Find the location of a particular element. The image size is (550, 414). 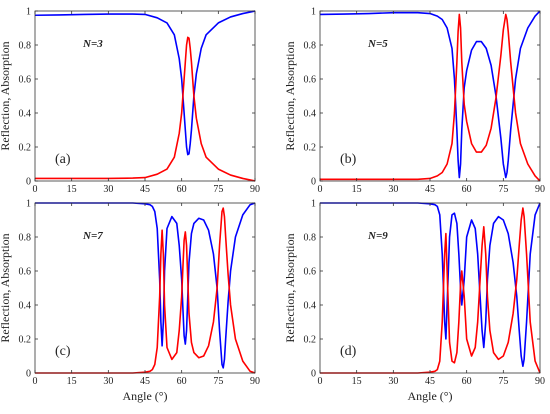

n-annotation: N=9 is located at coordinates (377, 236).